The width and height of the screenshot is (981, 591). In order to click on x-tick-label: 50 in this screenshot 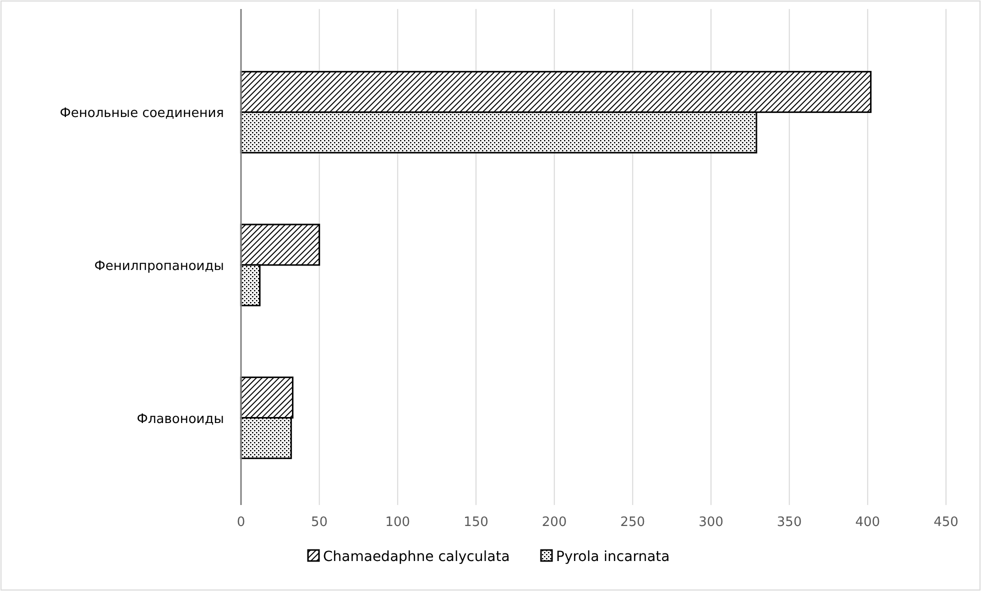, I will do `click(319, 522)`.